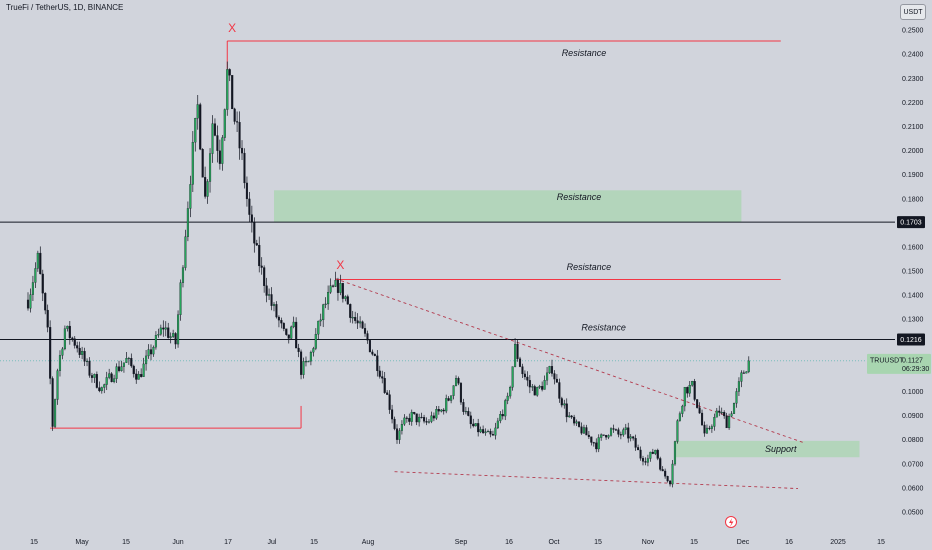 This screenshot has height=550, width=932. Describe the element at coordinates (228, 542) in the screenshot. I see `x-tick-label: 17` at that location.